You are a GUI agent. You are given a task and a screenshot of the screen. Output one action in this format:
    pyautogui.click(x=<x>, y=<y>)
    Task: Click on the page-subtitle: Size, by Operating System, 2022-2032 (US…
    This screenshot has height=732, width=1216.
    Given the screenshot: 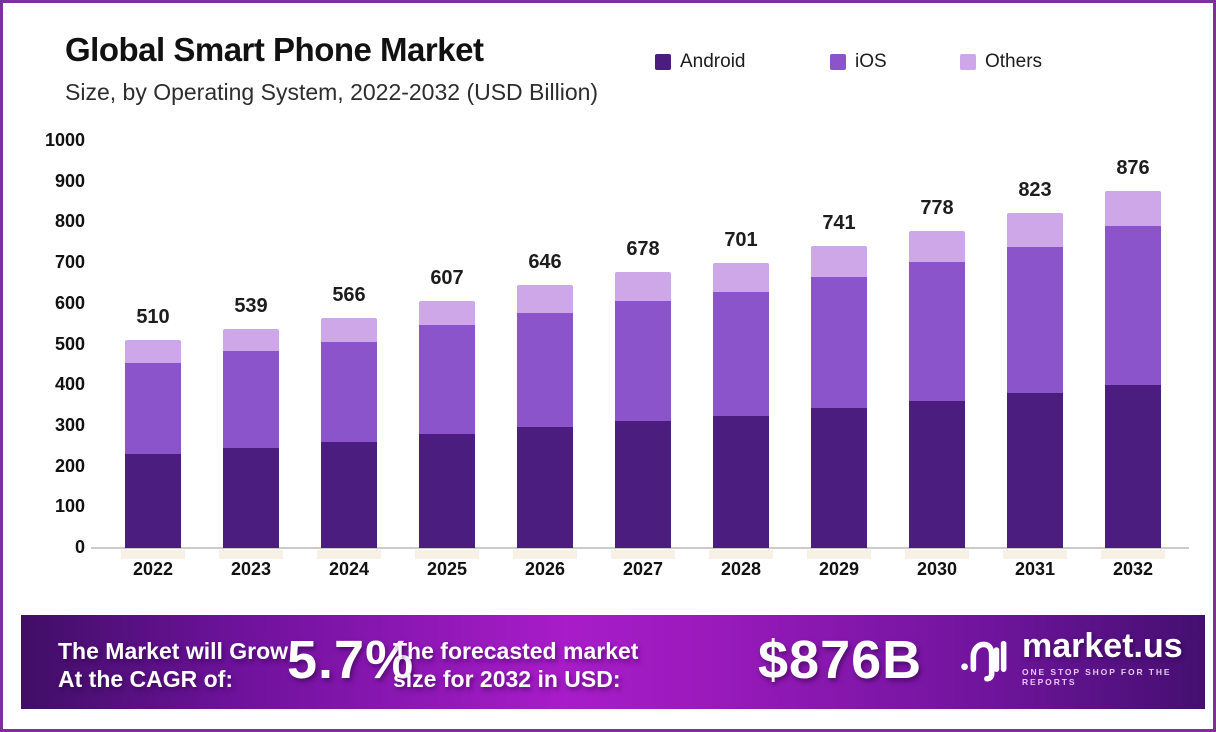 What is the action you would take?
    pyautogui.click(x=332, y=92)
    